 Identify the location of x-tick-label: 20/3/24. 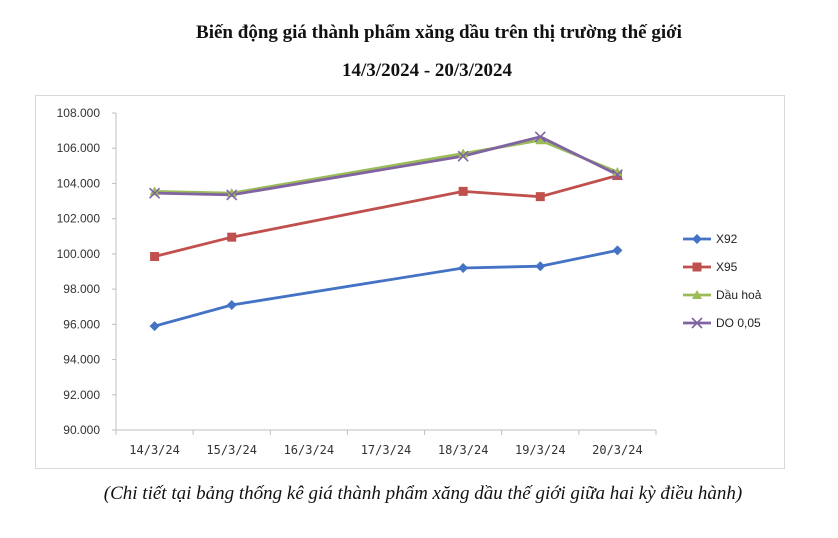
(617, 450).